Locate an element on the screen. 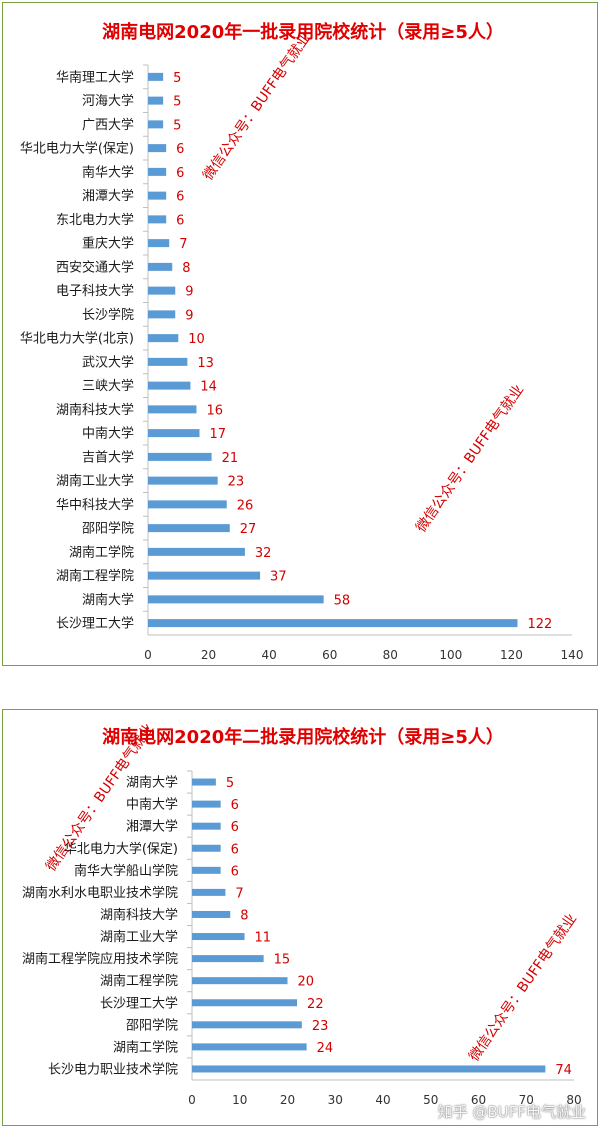 The image size is (600, 1128). category-label: 广西大学 is located at coordinates (108, 125).